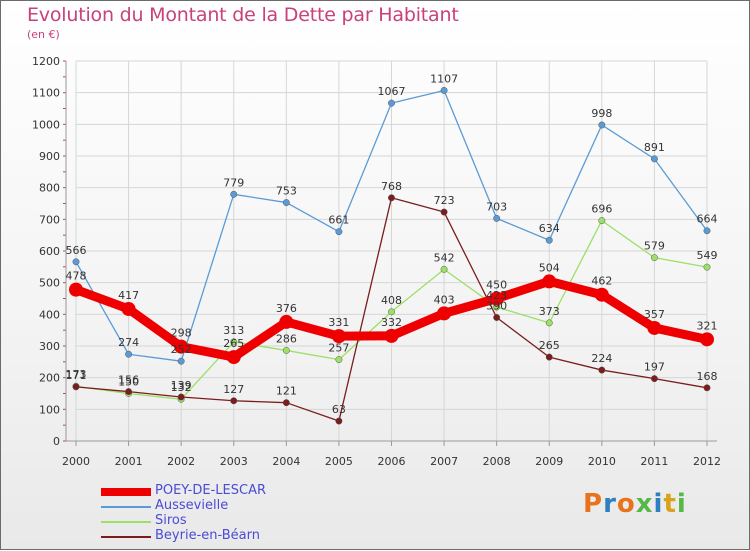  What do you see at coordinates (286, 391) in the screenshot?
I see `series-3-label-4: 121` at bounding box center [286, 391].